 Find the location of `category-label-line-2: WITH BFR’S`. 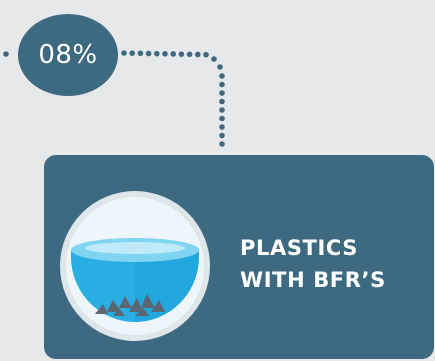

category-label-line-2: WITH BFR’S is located at coordinates (313, 280).